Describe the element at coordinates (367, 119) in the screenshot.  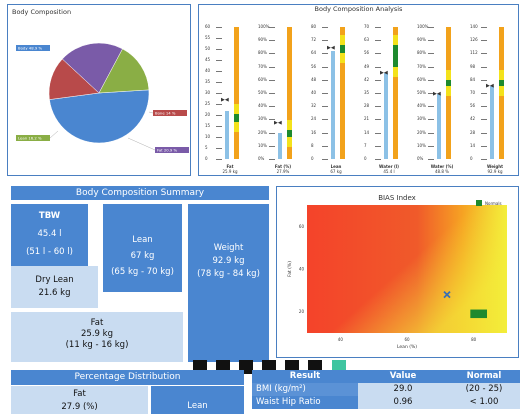
I see `gauge-tick-label: 21` at that location.